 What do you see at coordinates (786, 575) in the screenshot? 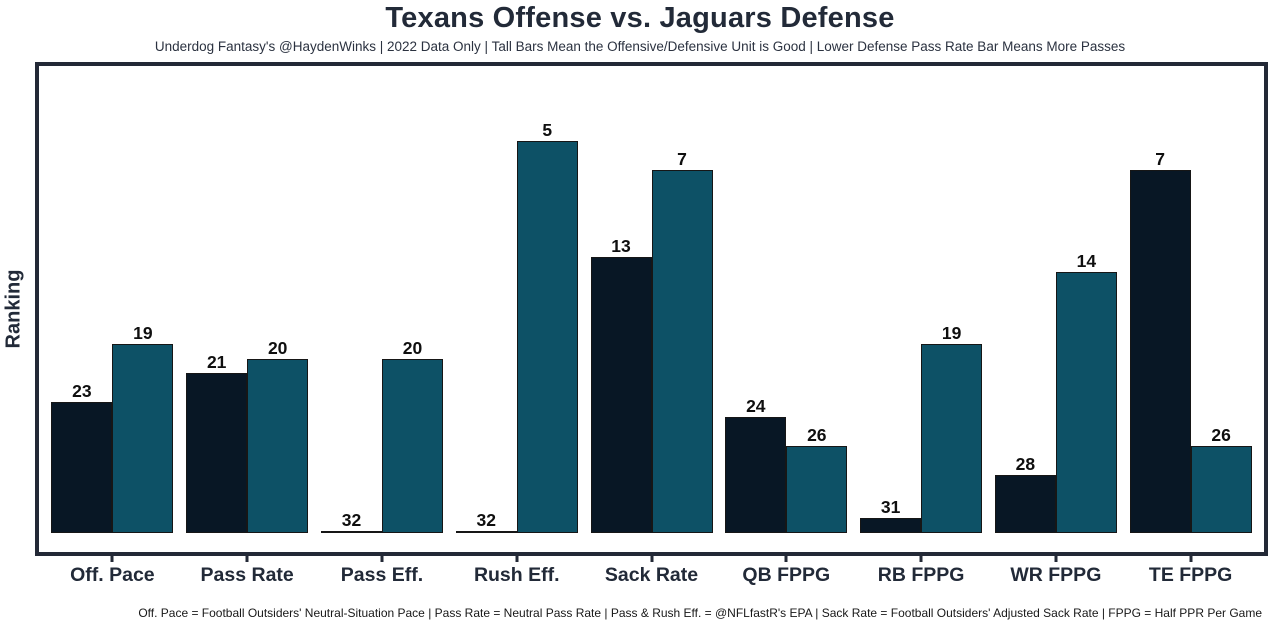
I see `x-axis-label: QB FPPG` at bounding box center [786, 575].